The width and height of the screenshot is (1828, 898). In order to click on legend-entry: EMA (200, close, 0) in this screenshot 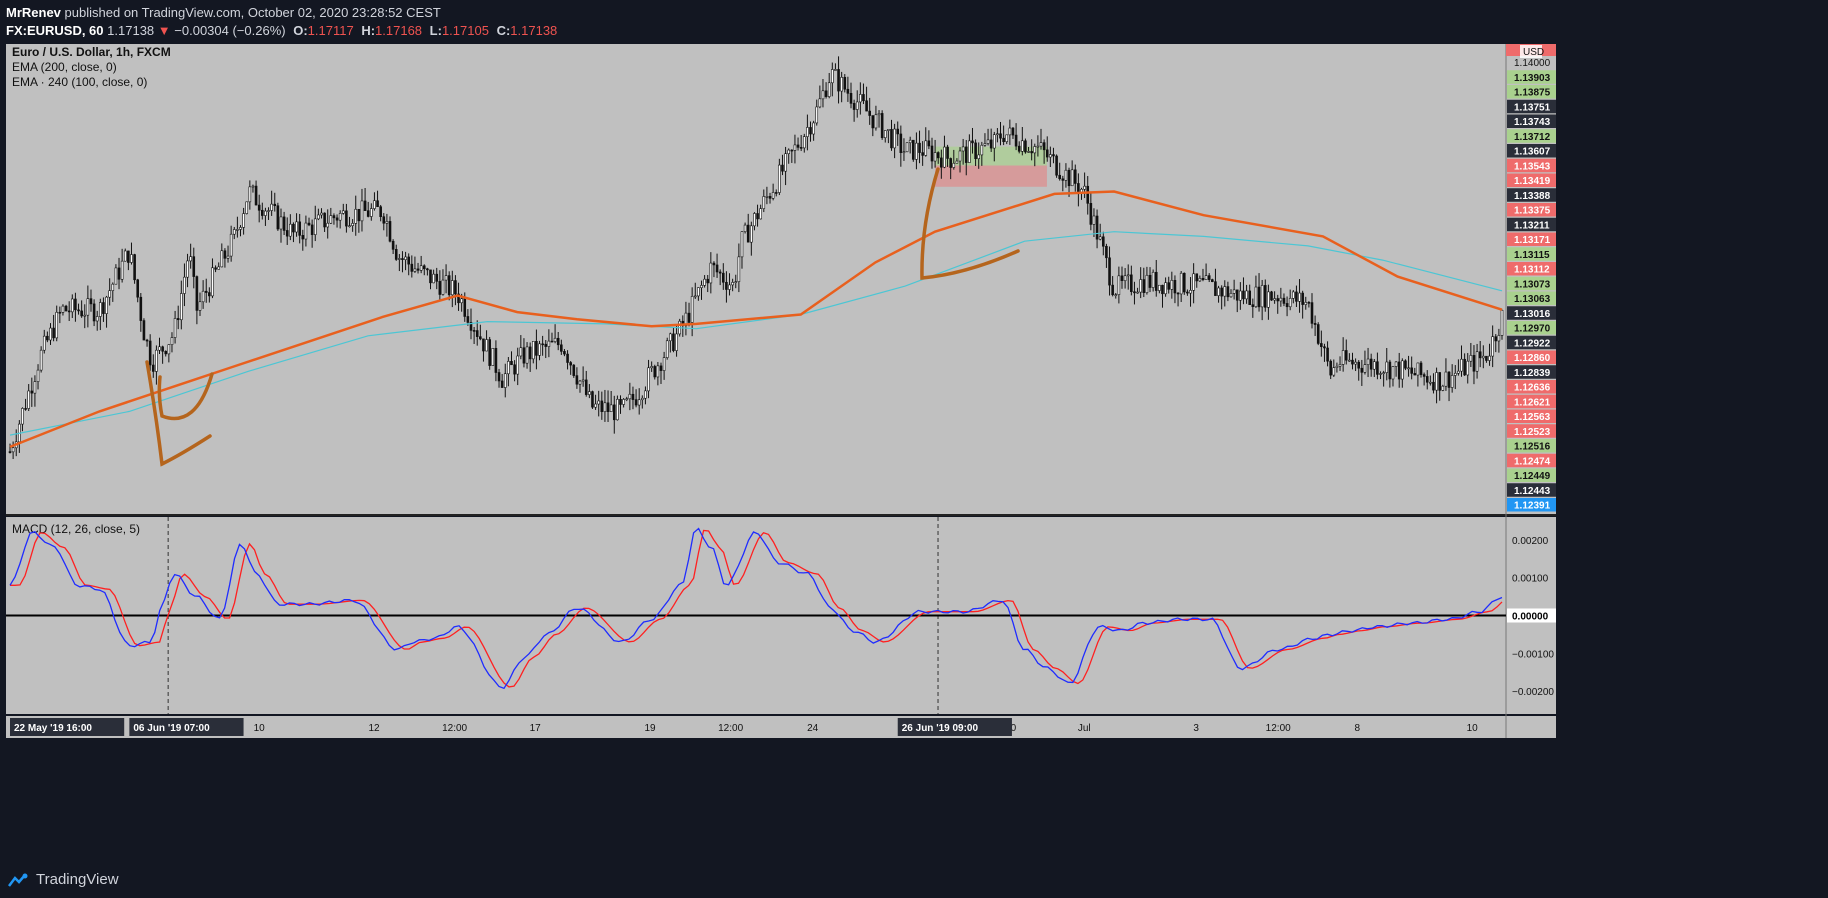, I will do `click(64, 67)`.